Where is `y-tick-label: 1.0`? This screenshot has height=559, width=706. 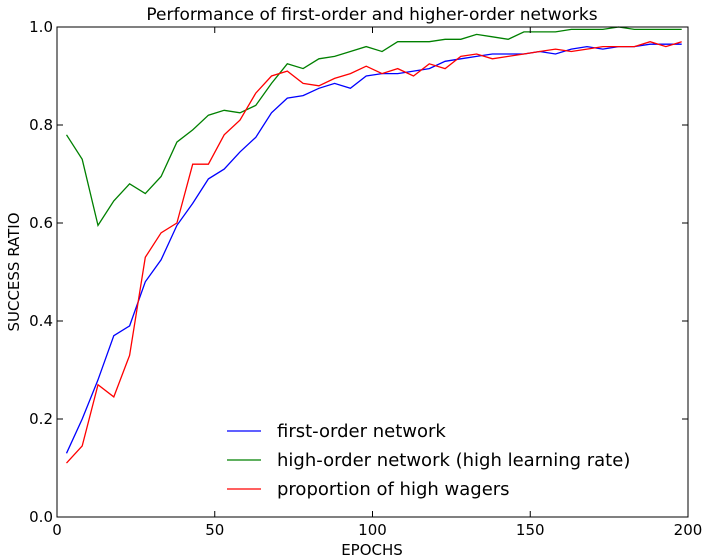
y-tick-label: 1.0 is located at coordinates (41, 27).